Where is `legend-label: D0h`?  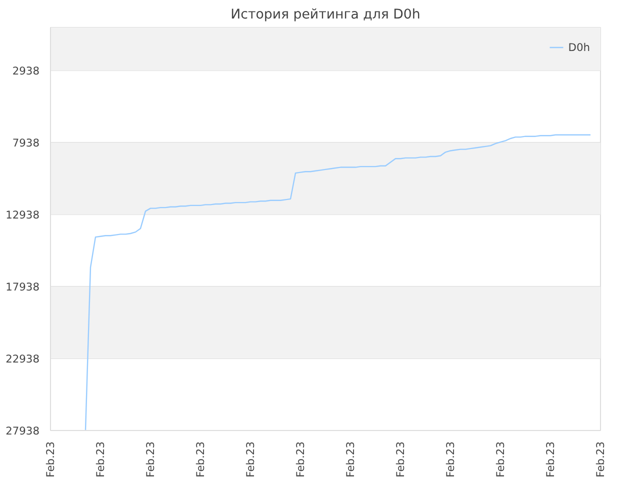 legend-label: D0h is located at coordinates (579, 47).